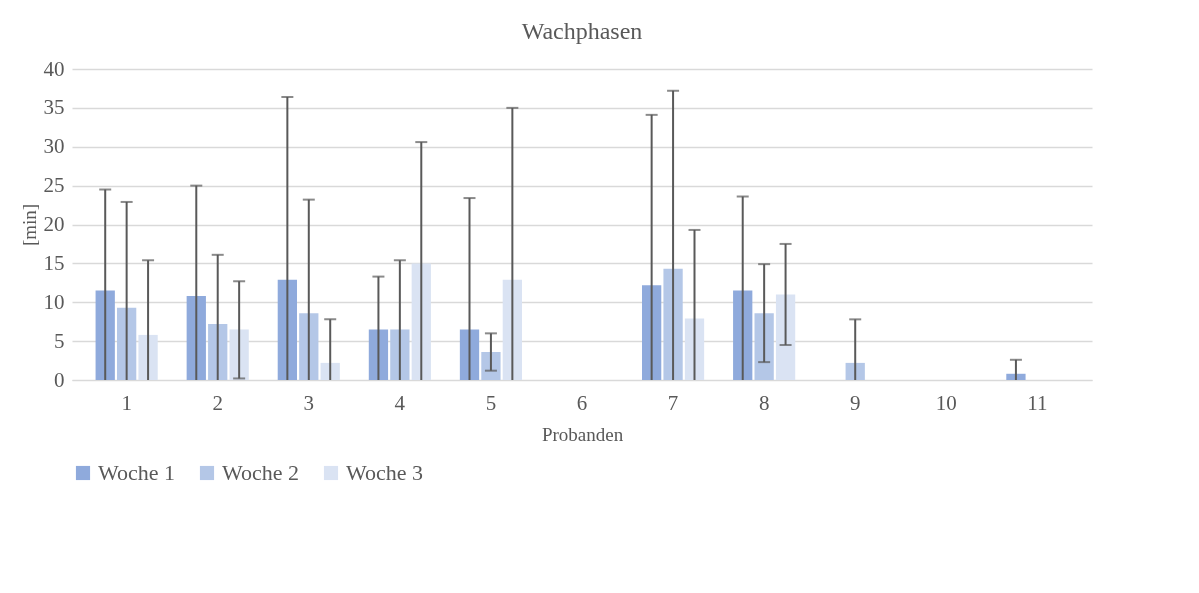 The height and width of the screenshot is (593, 1199). Describe the element at coordinates (855, 402) in the screenshot. I see `x-tick-label: 9` at that location.